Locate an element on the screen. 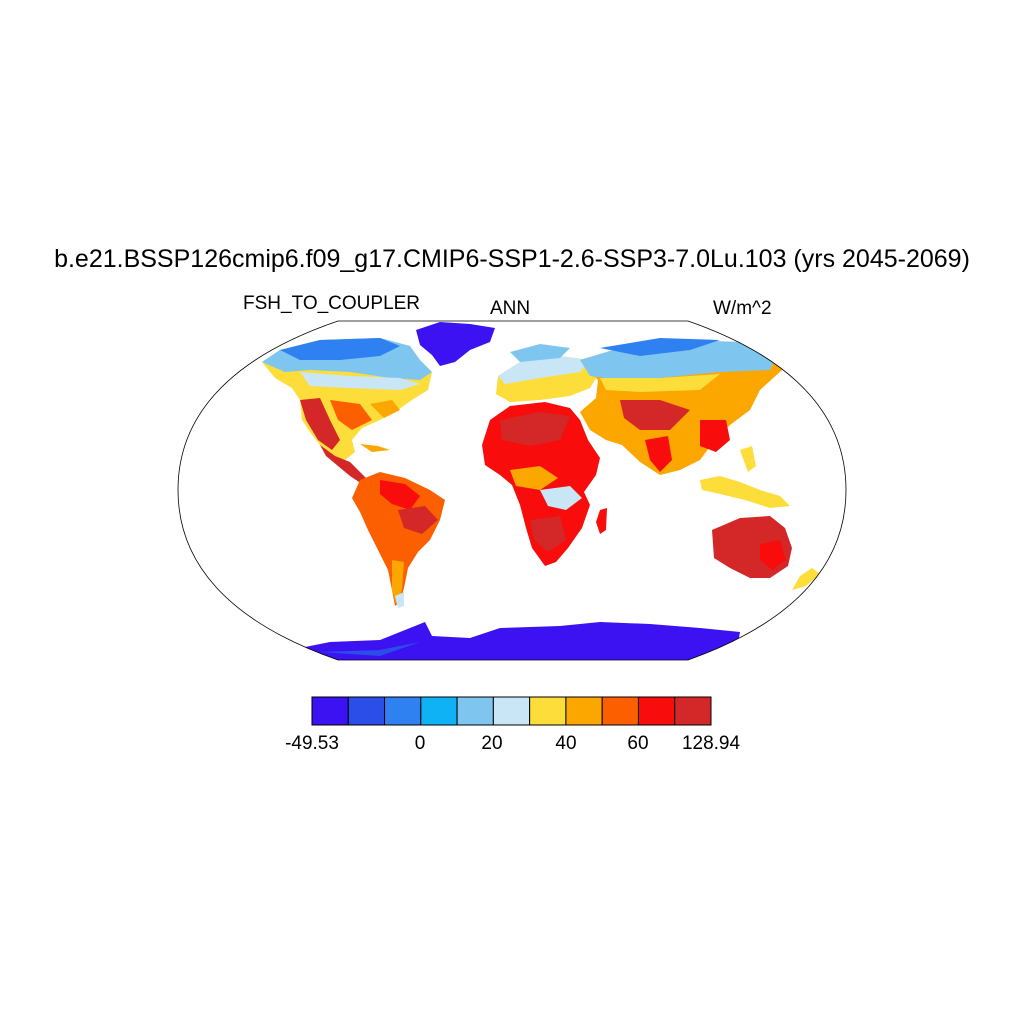 The height and width of the screenshot is (1024, 1024). greenland is located at coordinates (455, 344).